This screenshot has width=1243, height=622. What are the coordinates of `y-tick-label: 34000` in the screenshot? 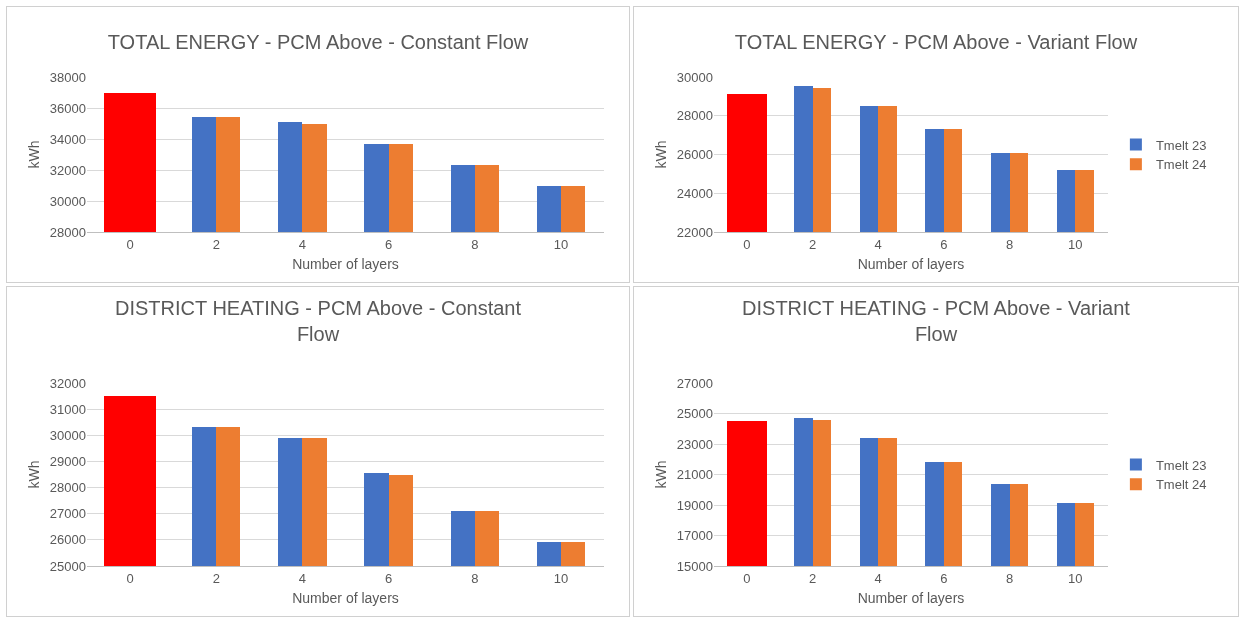 It's located at (67, 139).